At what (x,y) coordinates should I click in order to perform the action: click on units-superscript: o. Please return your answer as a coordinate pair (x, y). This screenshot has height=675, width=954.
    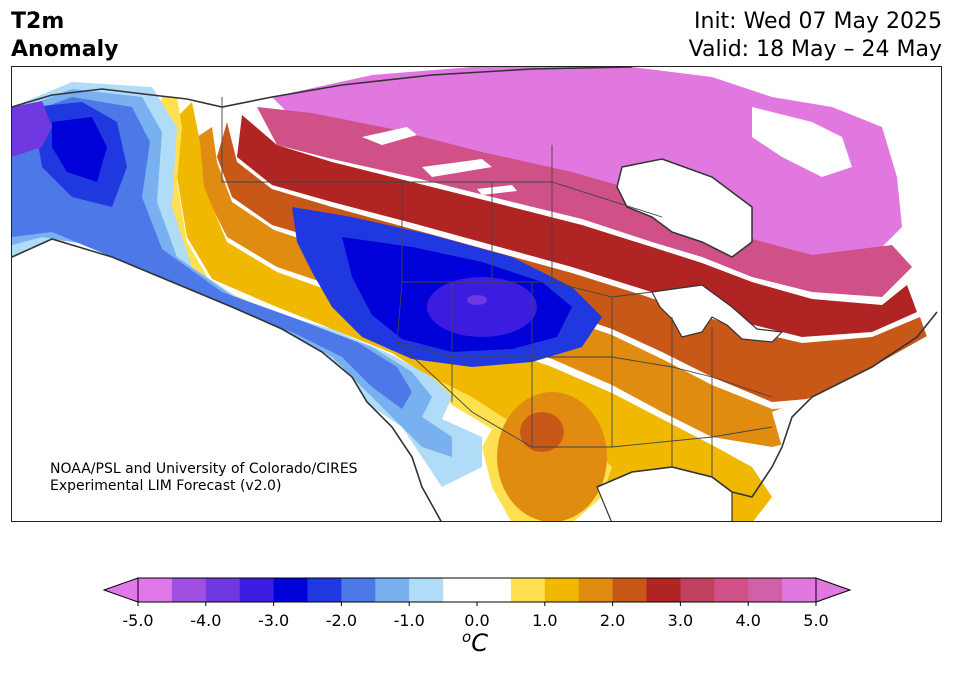
    Looking at the image, I should click on (467, 637).